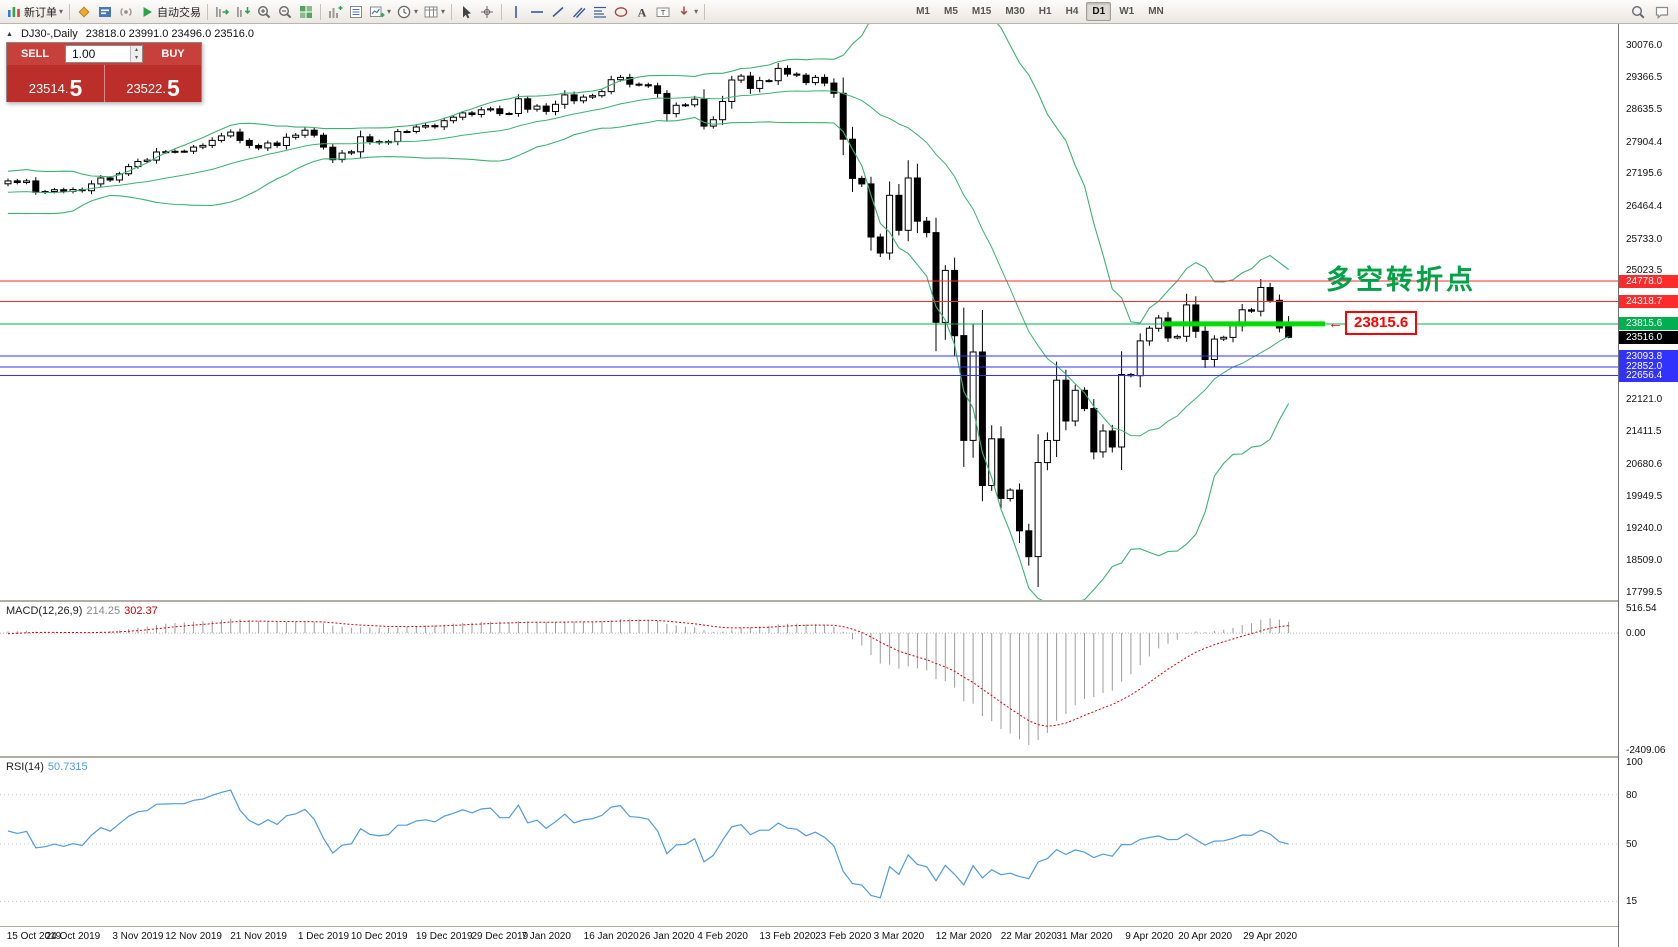  What do you see at coordinates (537, 12) in the screenshot?
I see `horizontal-line-button` at bounding box center [537, 12].